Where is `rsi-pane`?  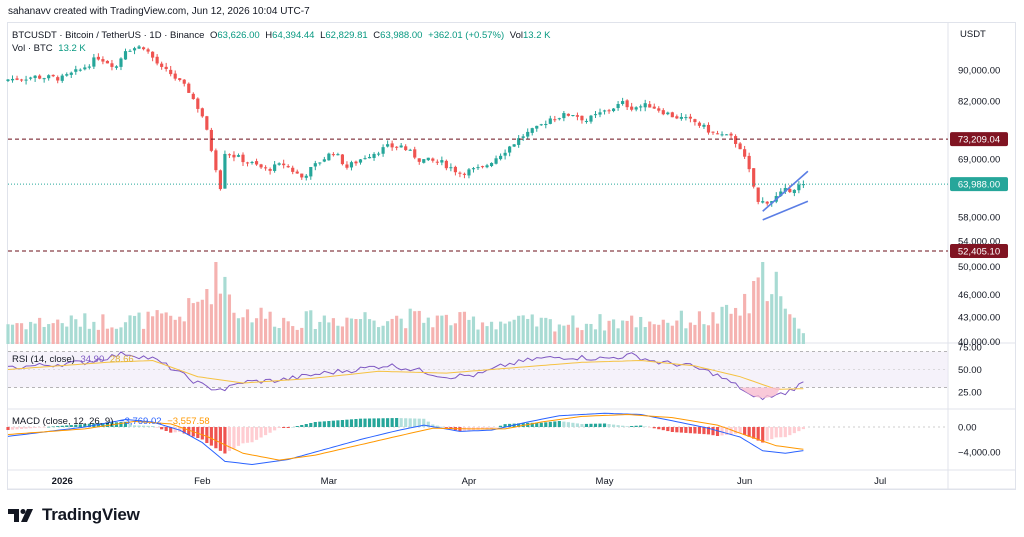
rsi-pane is located at coordinates (477, 376).